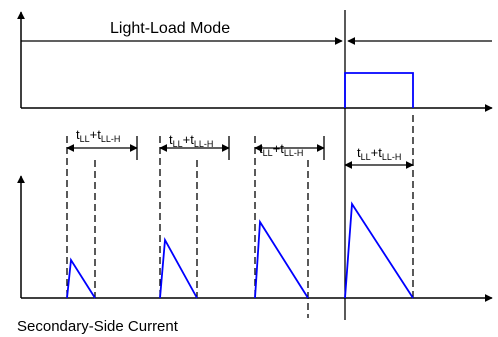  Describe the element at coordinates (281, 149) in the screenshot. I see `interval-3-label: tLL+tLL-H` at that location.